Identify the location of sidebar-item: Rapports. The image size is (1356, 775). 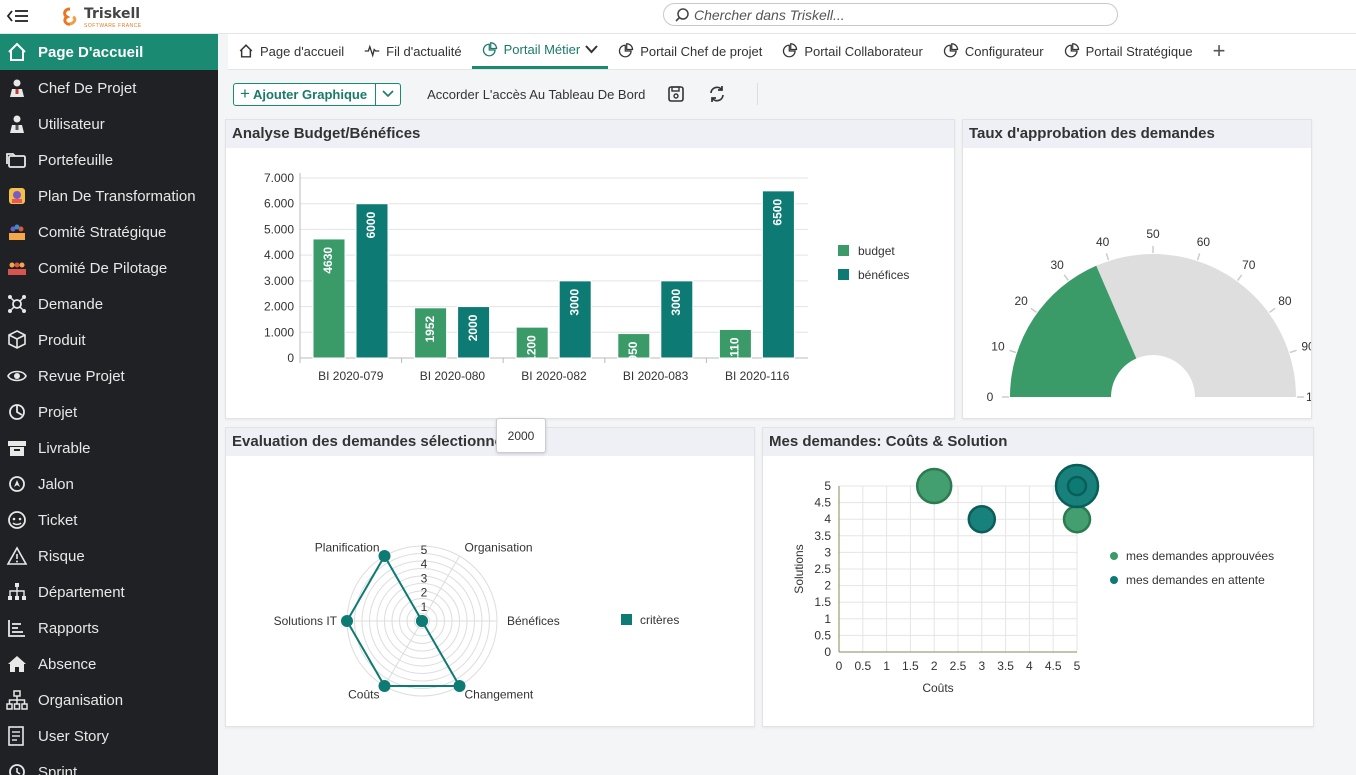
(109, 628).